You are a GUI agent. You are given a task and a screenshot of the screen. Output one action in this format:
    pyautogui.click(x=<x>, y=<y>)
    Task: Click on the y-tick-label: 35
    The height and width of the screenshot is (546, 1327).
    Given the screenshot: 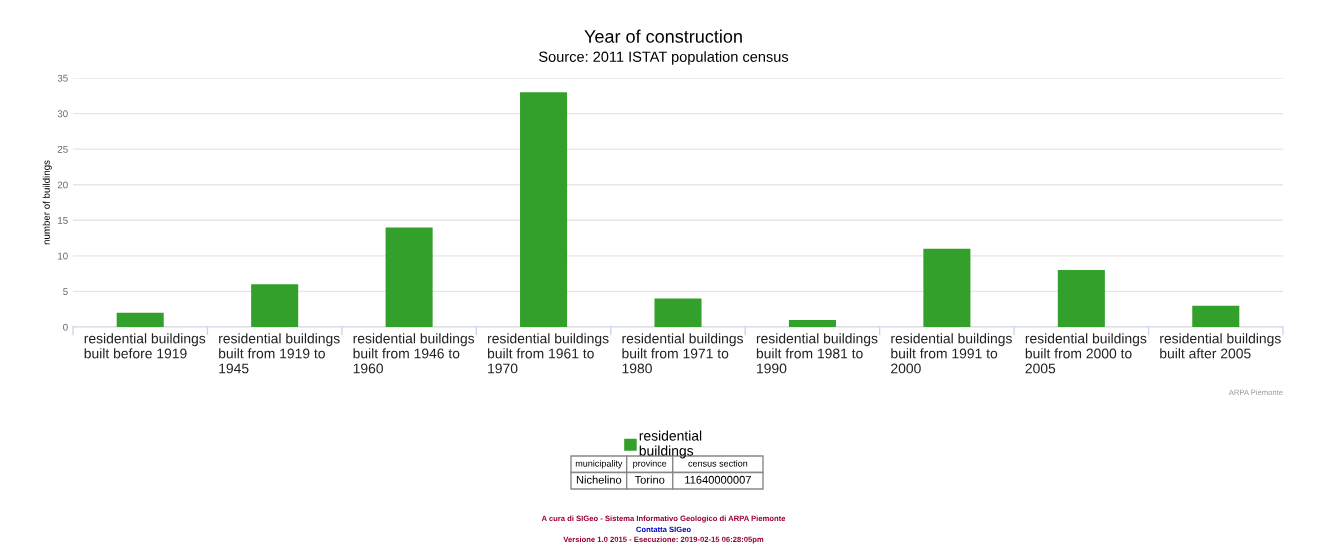 What is the action you would take?
    pyautogui.click(x=62, y=78)
    